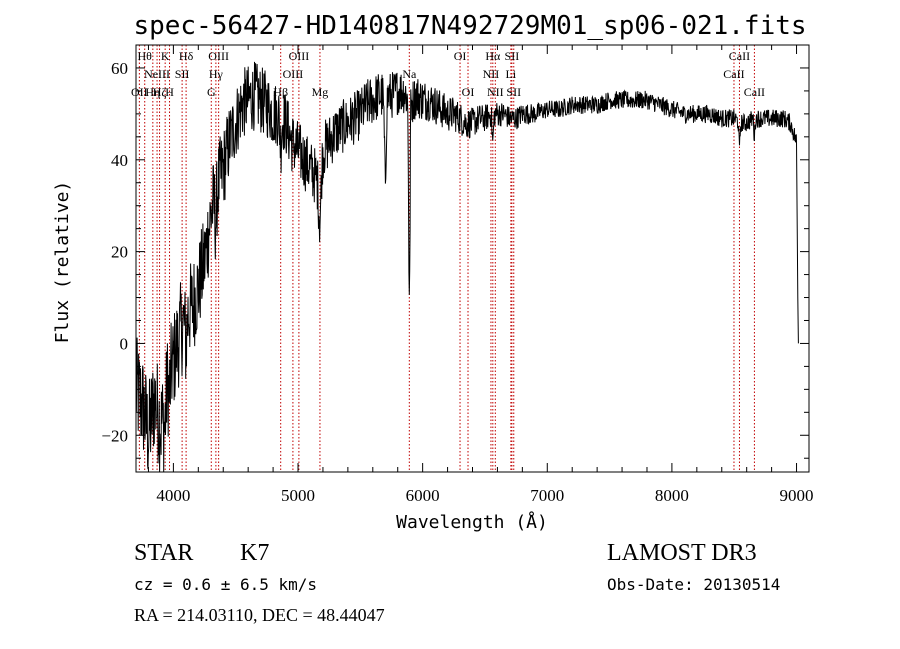 This screenshot has height=649, width=900. Describe the element at coordinates (165, 56) in the screenshot. I see `line-label: K` at that location.